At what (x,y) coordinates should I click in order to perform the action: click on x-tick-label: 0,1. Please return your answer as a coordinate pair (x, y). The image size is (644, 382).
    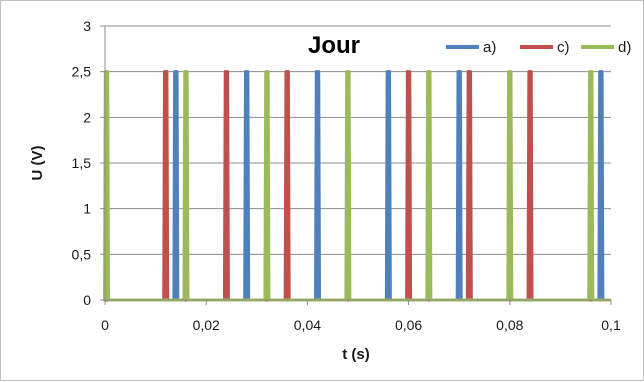
    Looking at the image, I should click on (611, 325).